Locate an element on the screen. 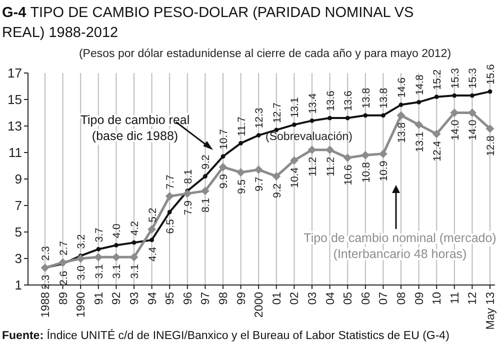  data-label: 6.5 is located at coordinates (170, 226).